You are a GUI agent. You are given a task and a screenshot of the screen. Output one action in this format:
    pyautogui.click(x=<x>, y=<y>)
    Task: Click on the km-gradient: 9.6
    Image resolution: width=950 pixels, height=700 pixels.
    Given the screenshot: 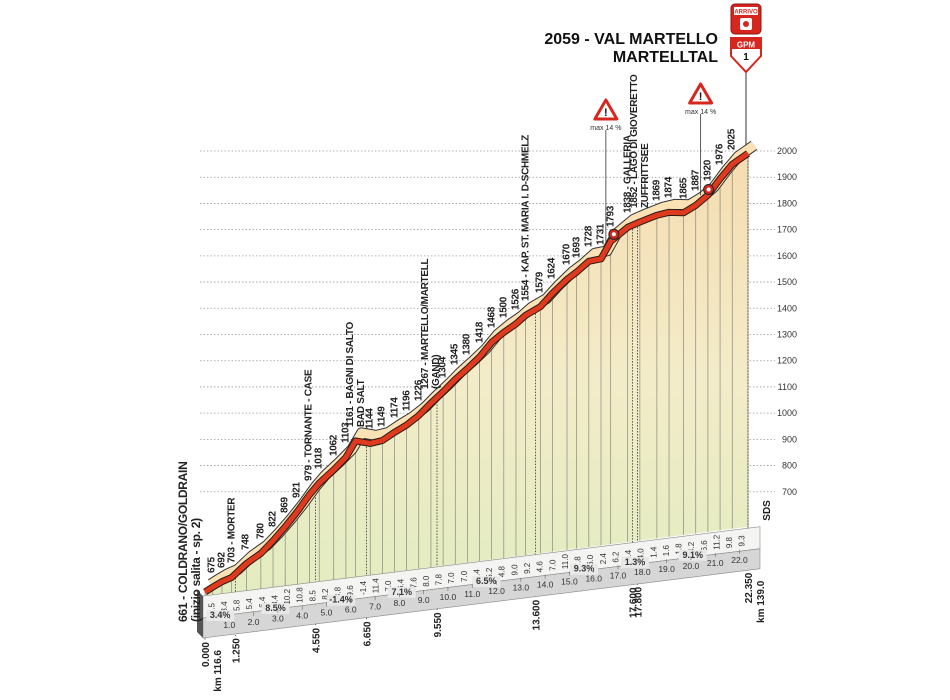 What is the action you would take?
    pyautogui.click(x=350, y=591)
    